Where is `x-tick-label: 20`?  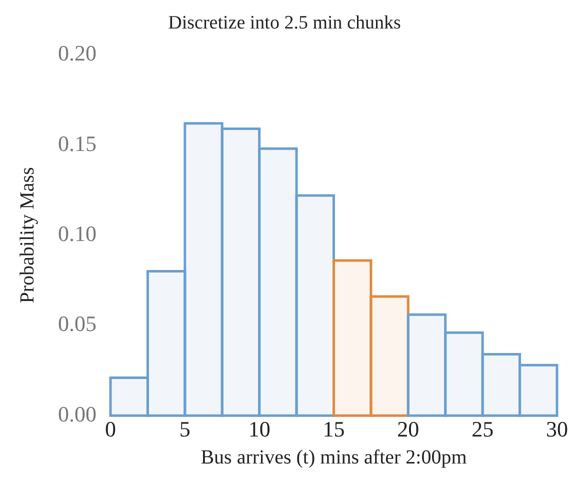 x-tick-label: 20 is located at coordinates (408, 429).